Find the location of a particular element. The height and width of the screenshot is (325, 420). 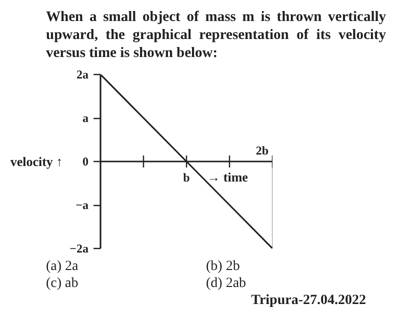

x-tick-label: b is located at coordinates (186, 177).